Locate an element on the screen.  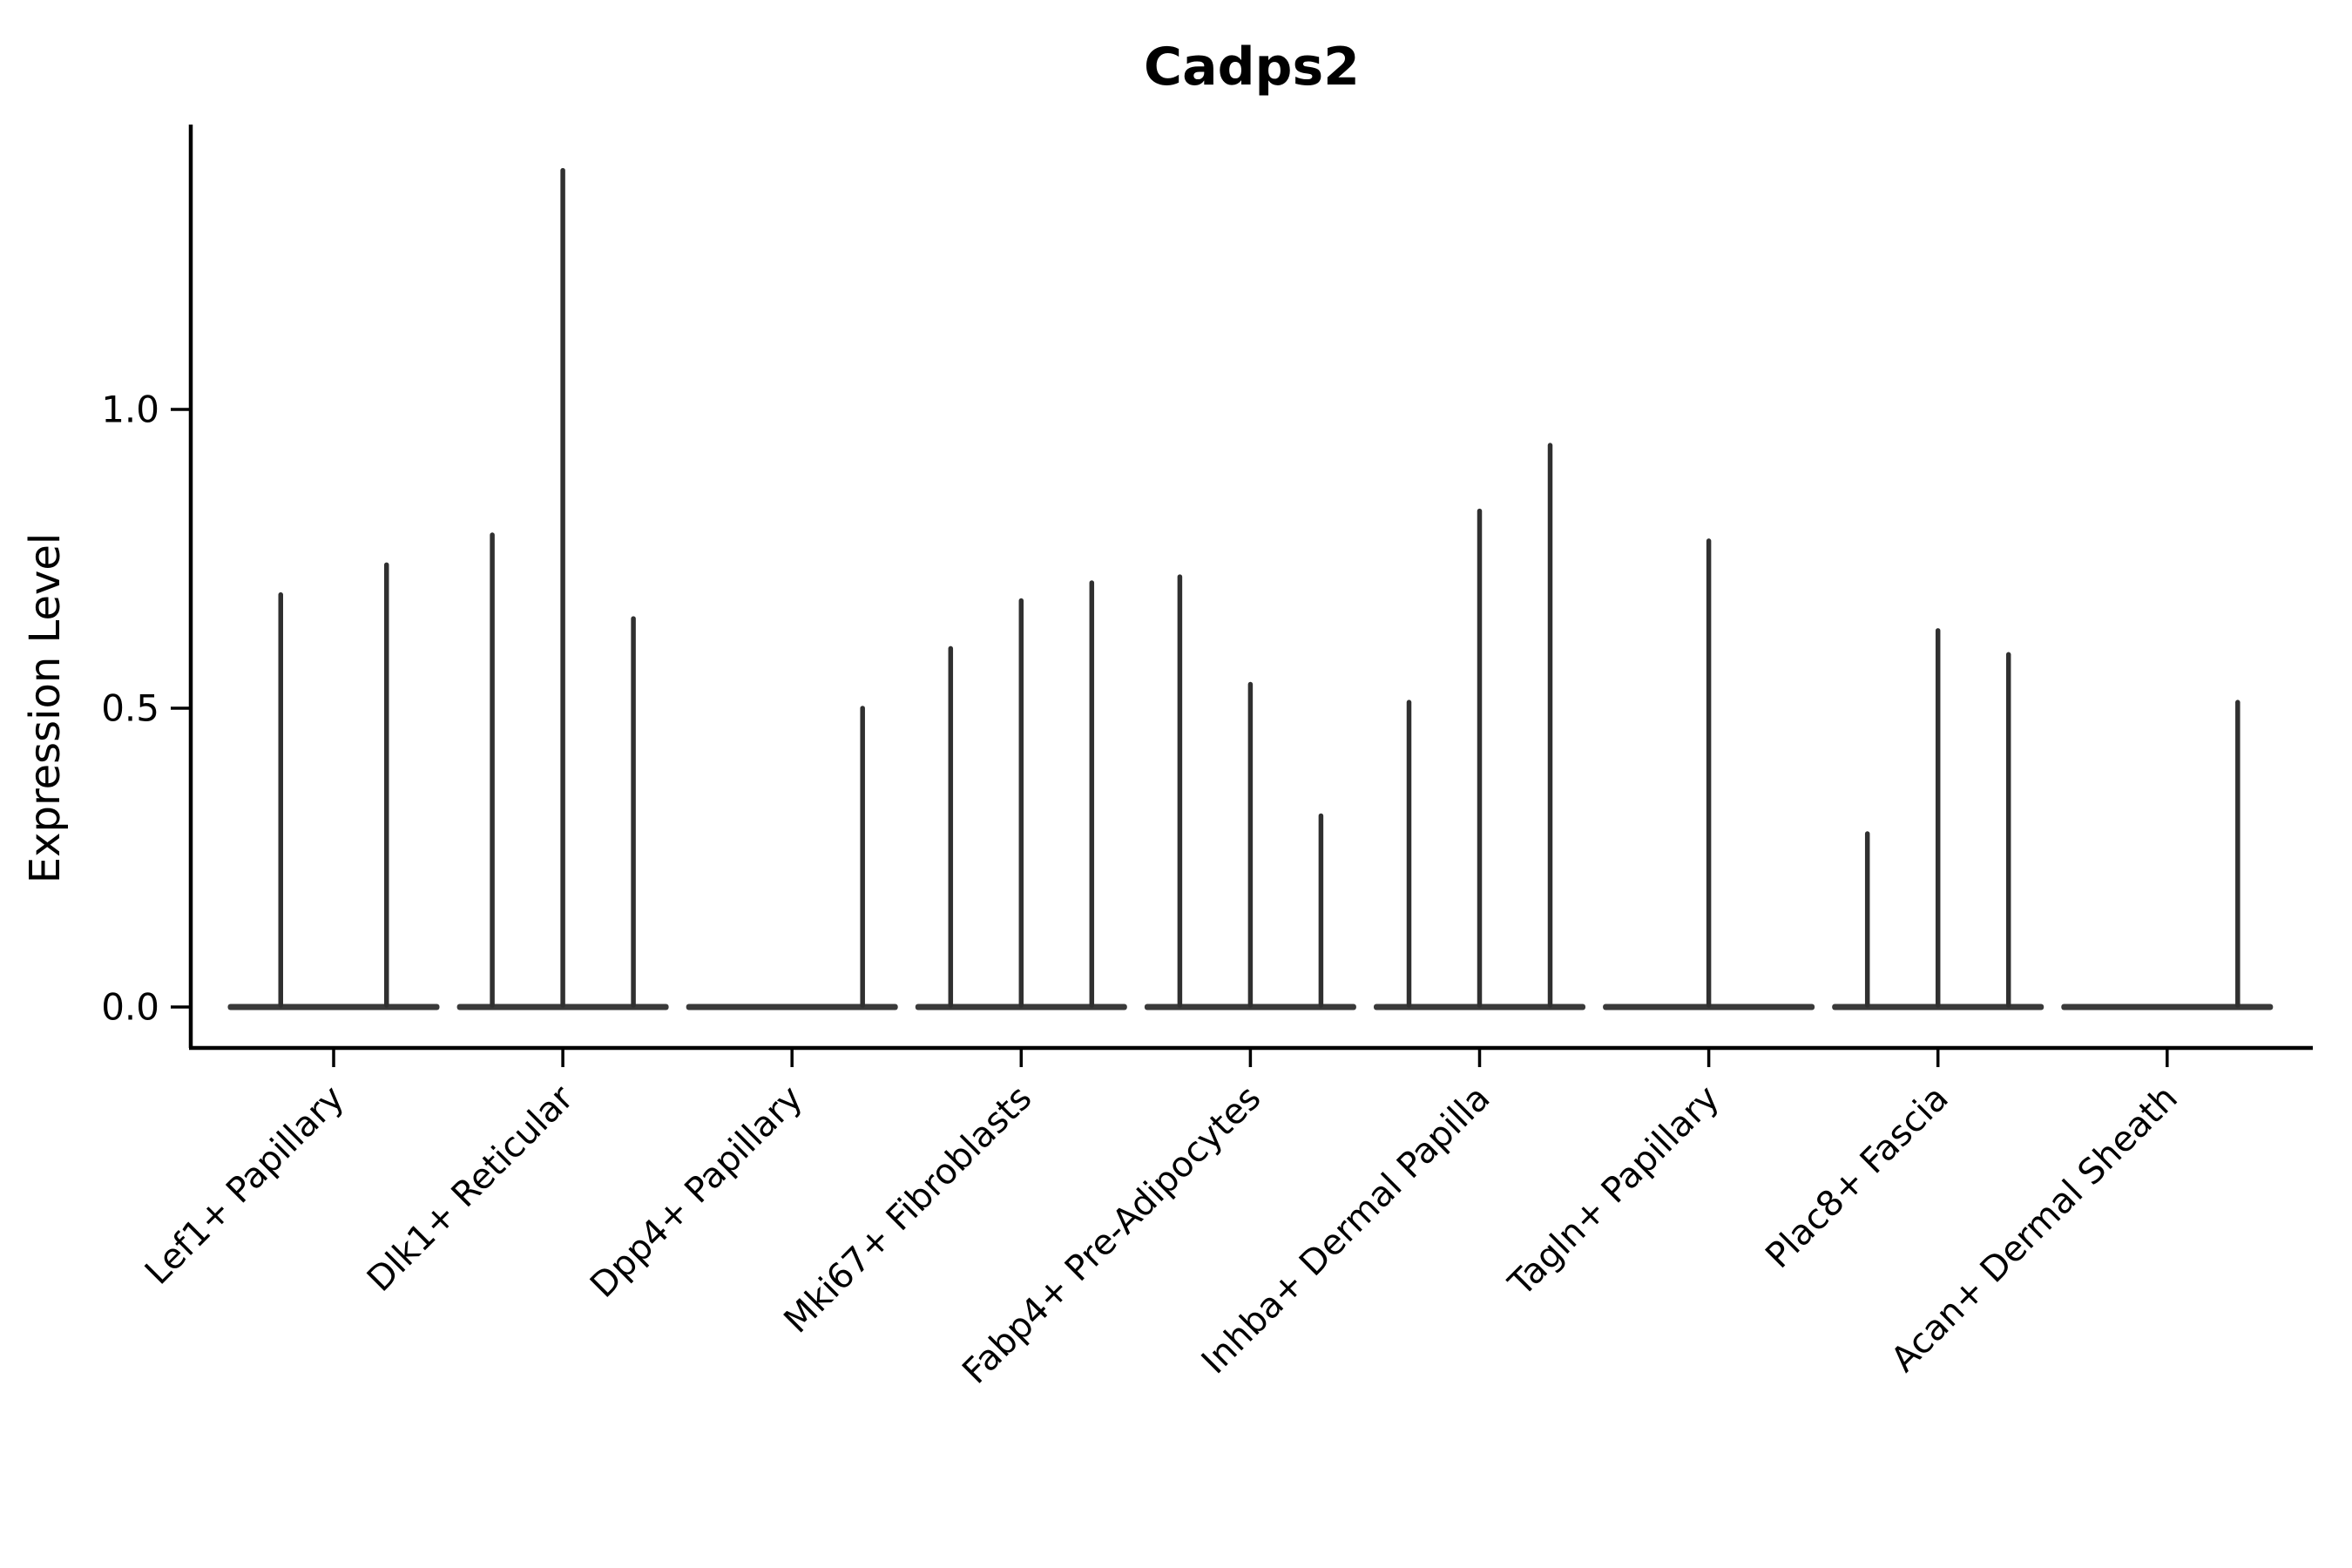
y-tick-label: 1.0 is located at coordinates (130, 410).